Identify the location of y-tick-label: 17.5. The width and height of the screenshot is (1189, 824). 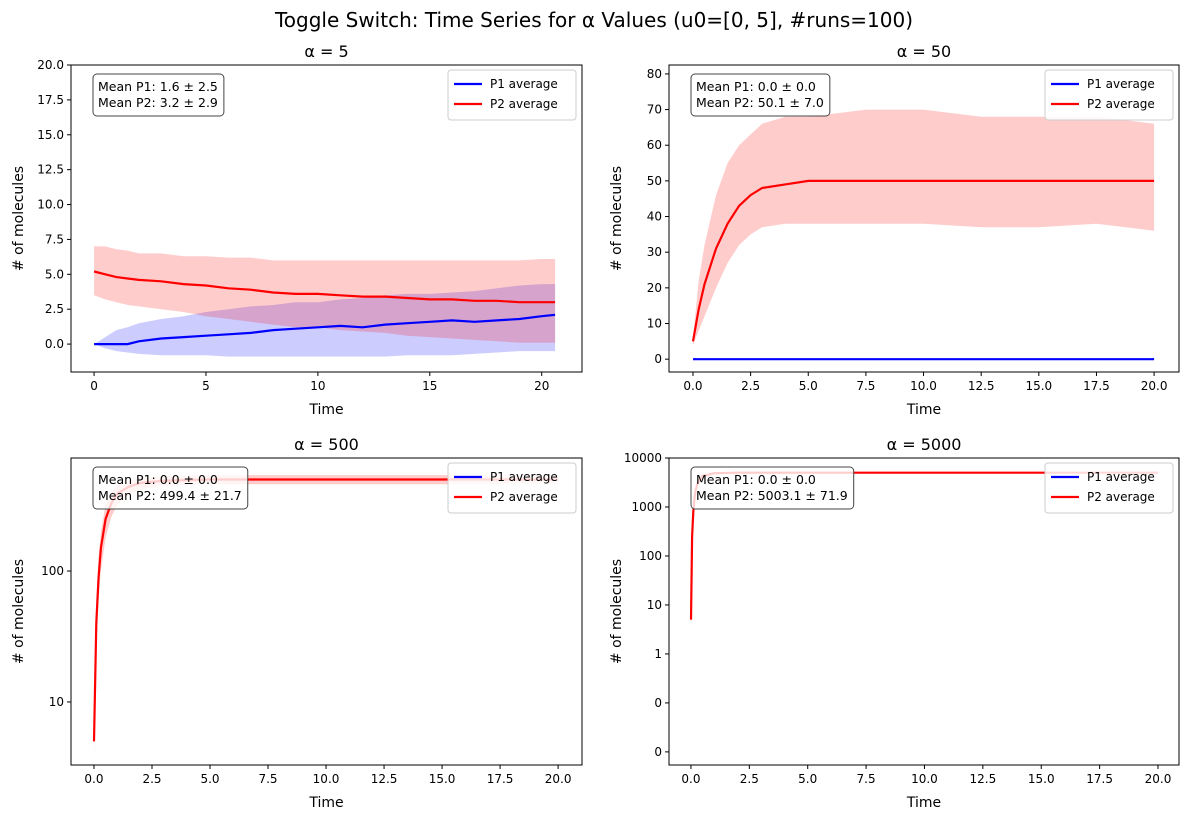
(50, 100).